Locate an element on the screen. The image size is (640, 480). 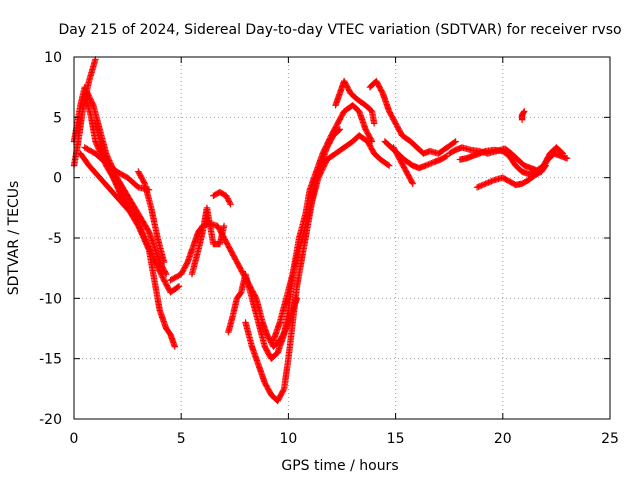
y-tick-label: -15 is located at coordinates (50, 360).